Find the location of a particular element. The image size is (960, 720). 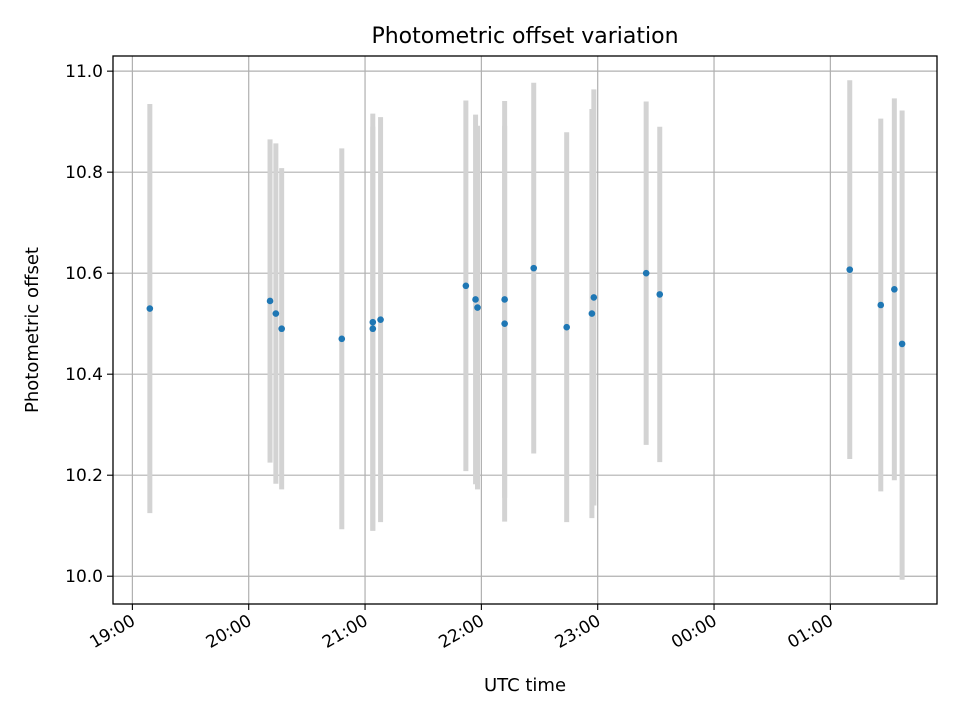

data-points is located at coordinates (526, 306).